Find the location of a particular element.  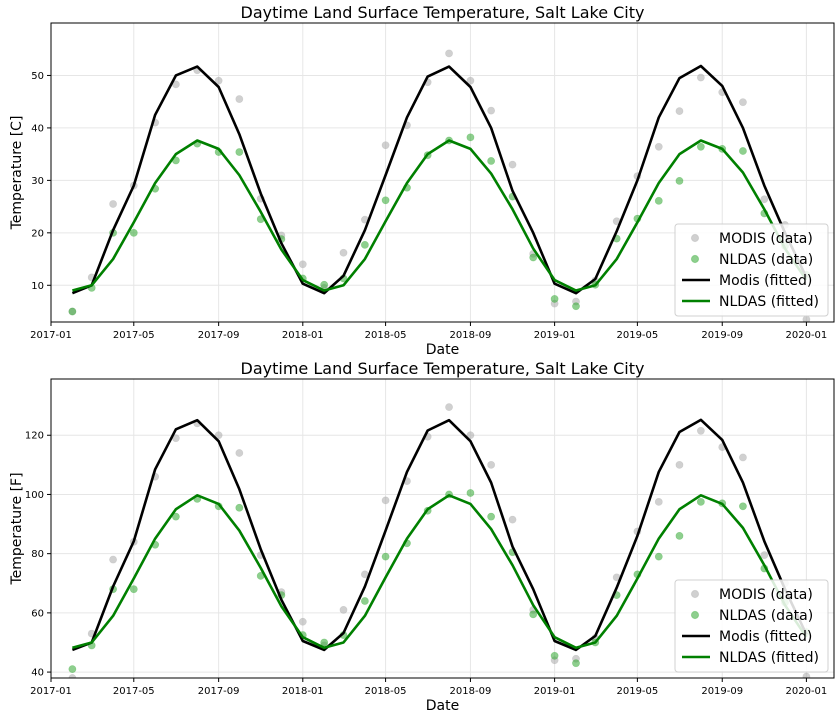

y-tick-label: 10 is located at coordinates (37, 286).